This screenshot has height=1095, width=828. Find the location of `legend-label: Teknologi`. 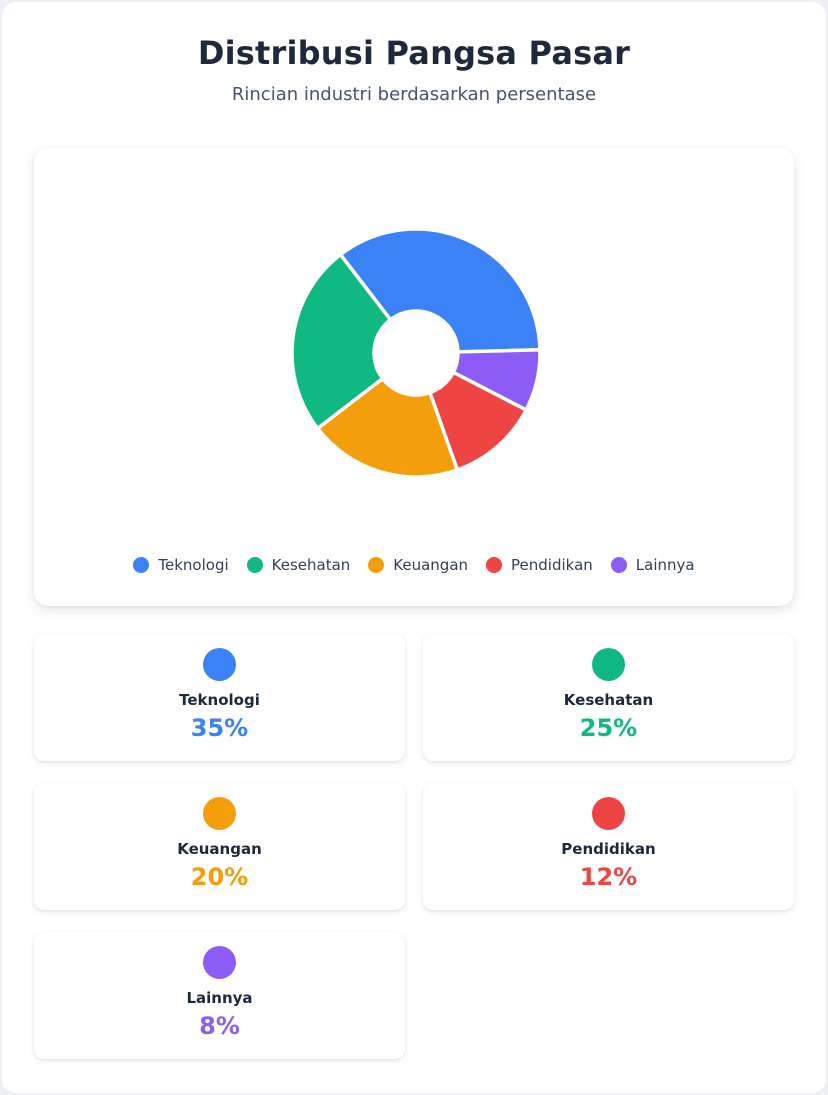

legend-label: Teknologi is located at coordinates (193, 565).